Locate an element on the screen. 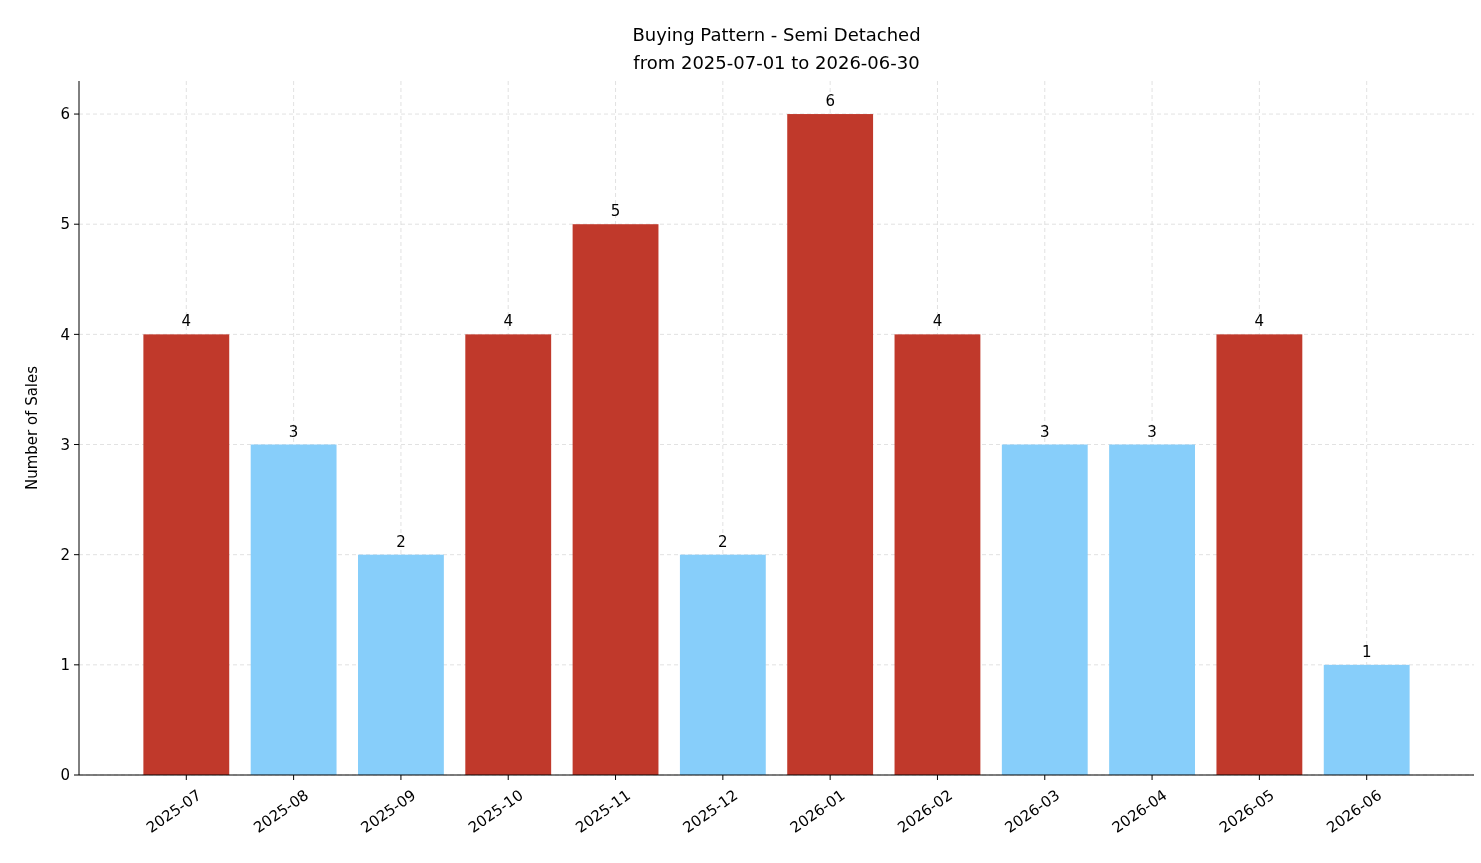  y-tick-label: 3 is located at coordinates (65, 444).